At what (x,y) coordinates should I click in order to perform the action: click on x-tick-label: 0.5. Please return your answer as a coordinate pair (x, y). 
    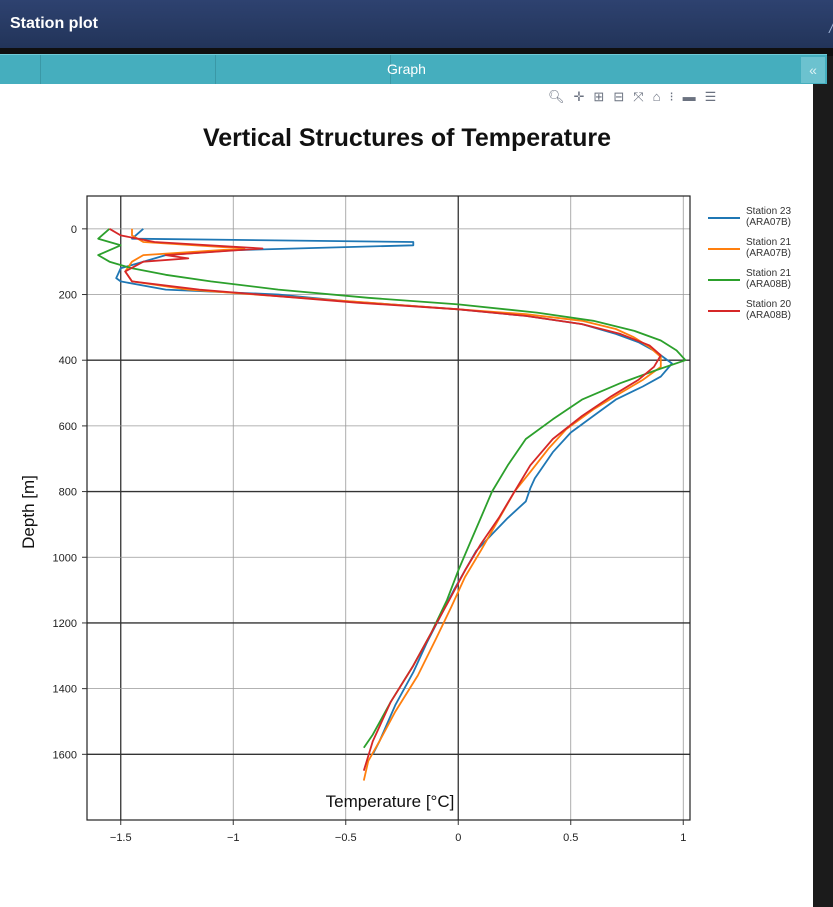
    Looking at the image, I should click on (570, 838).